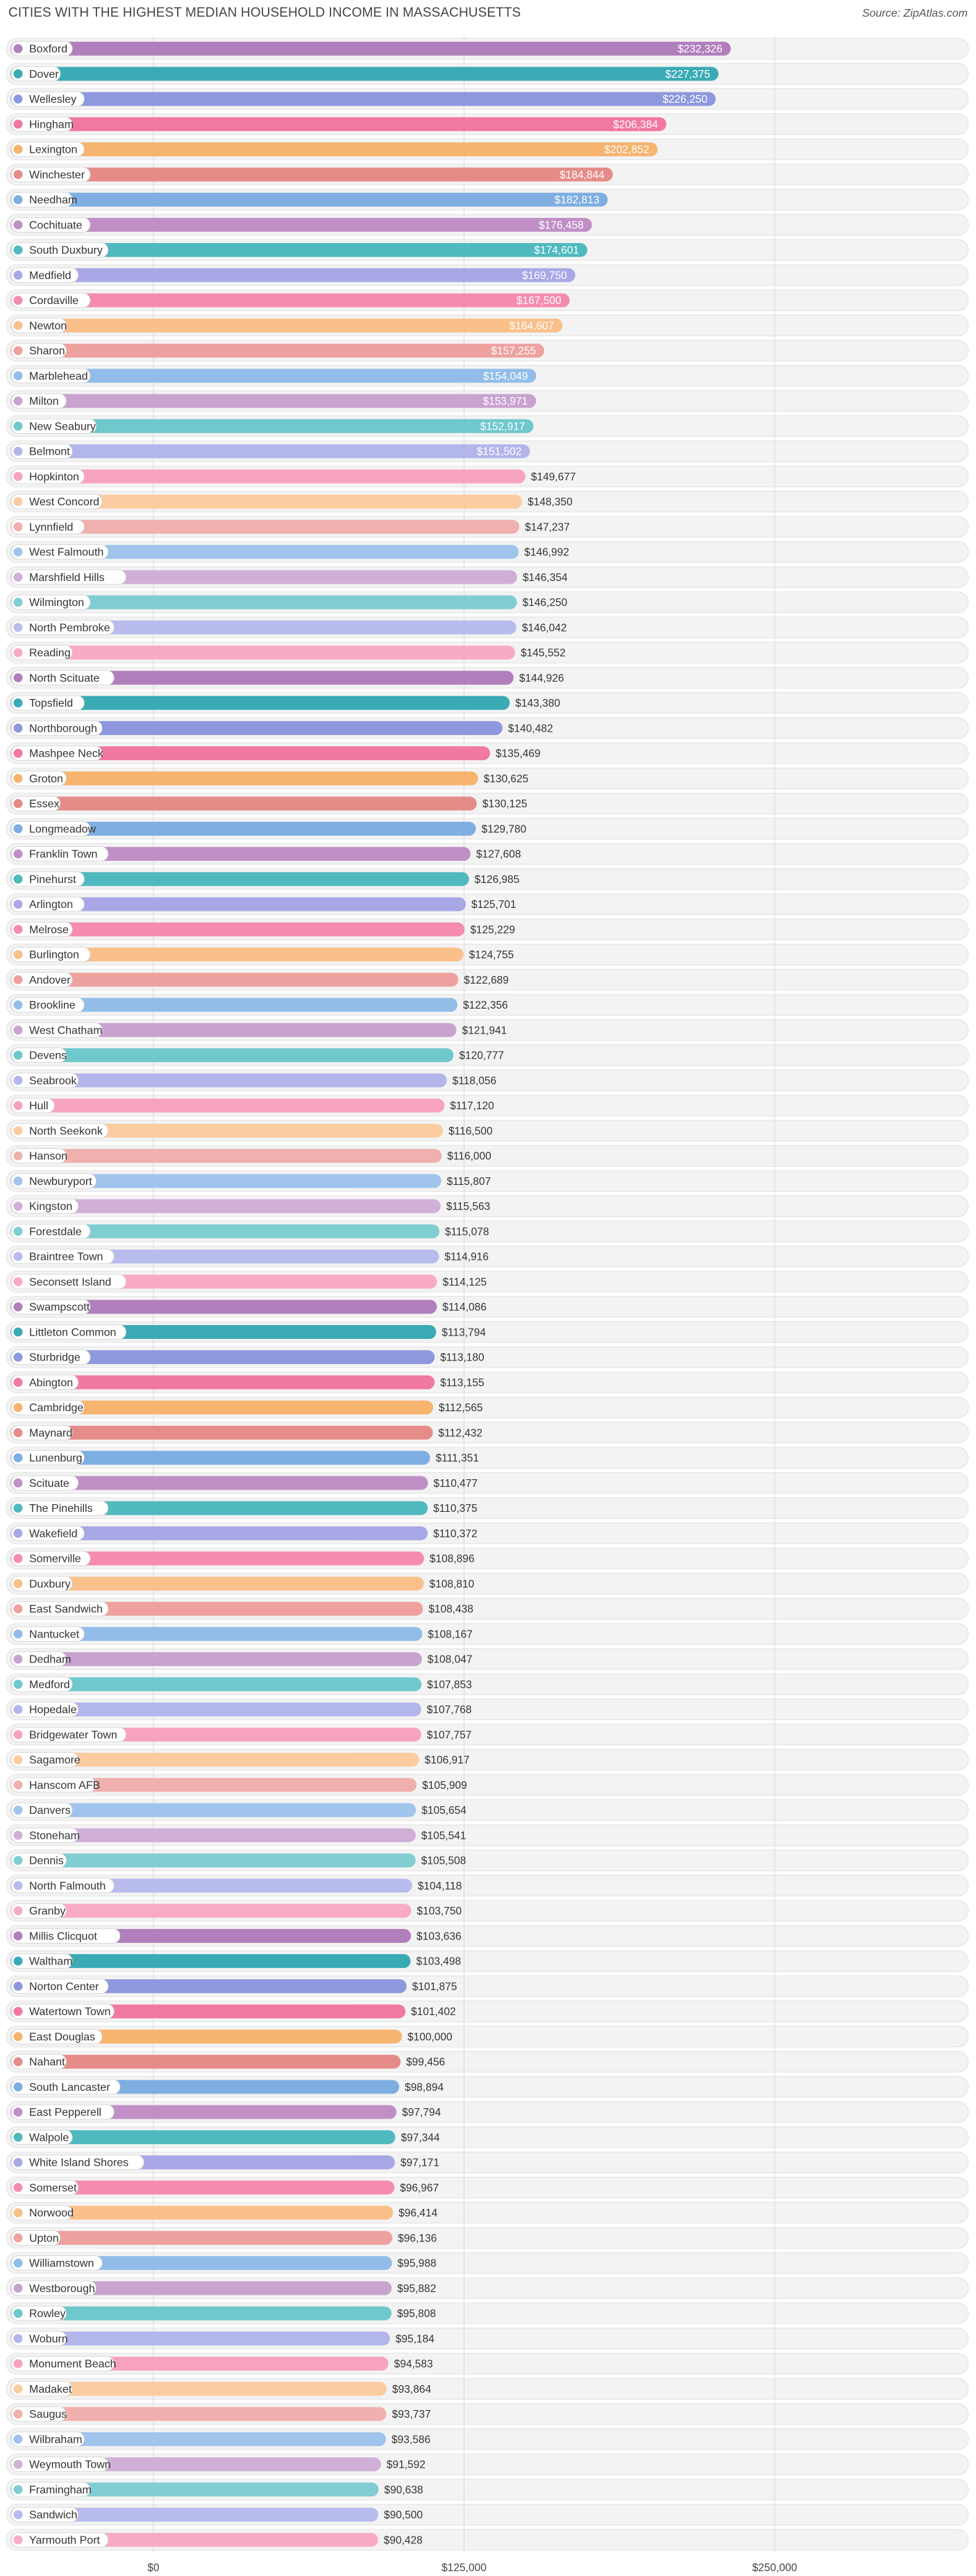  What do you see at coordinates (51, 2213) in the screenshot?
I see `category-label: Norwood` at bounding box center [51, 2213].